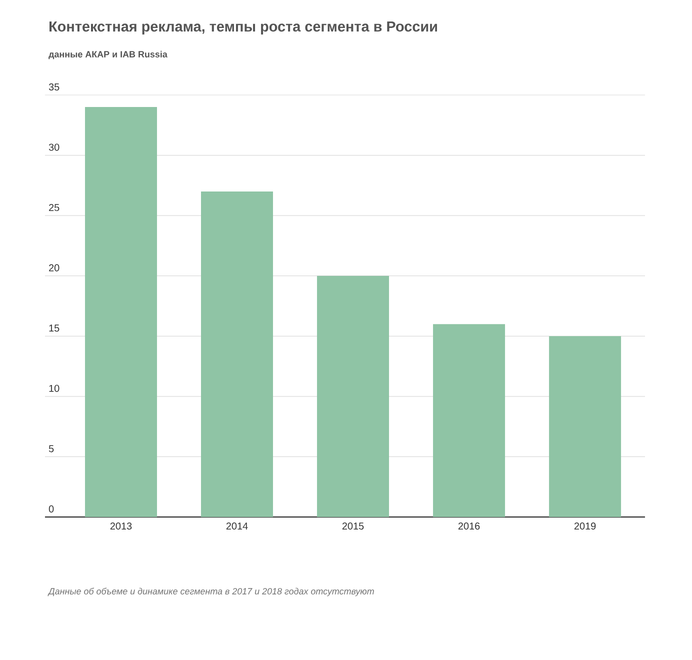  I want to click on y-tick-label: 5, so click(51, 448).